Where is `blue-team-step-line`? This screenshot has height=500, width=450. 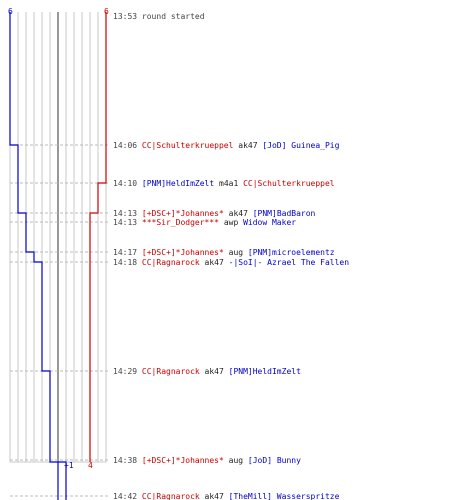
blue-team-step-line is located at coordinates (34, 256).